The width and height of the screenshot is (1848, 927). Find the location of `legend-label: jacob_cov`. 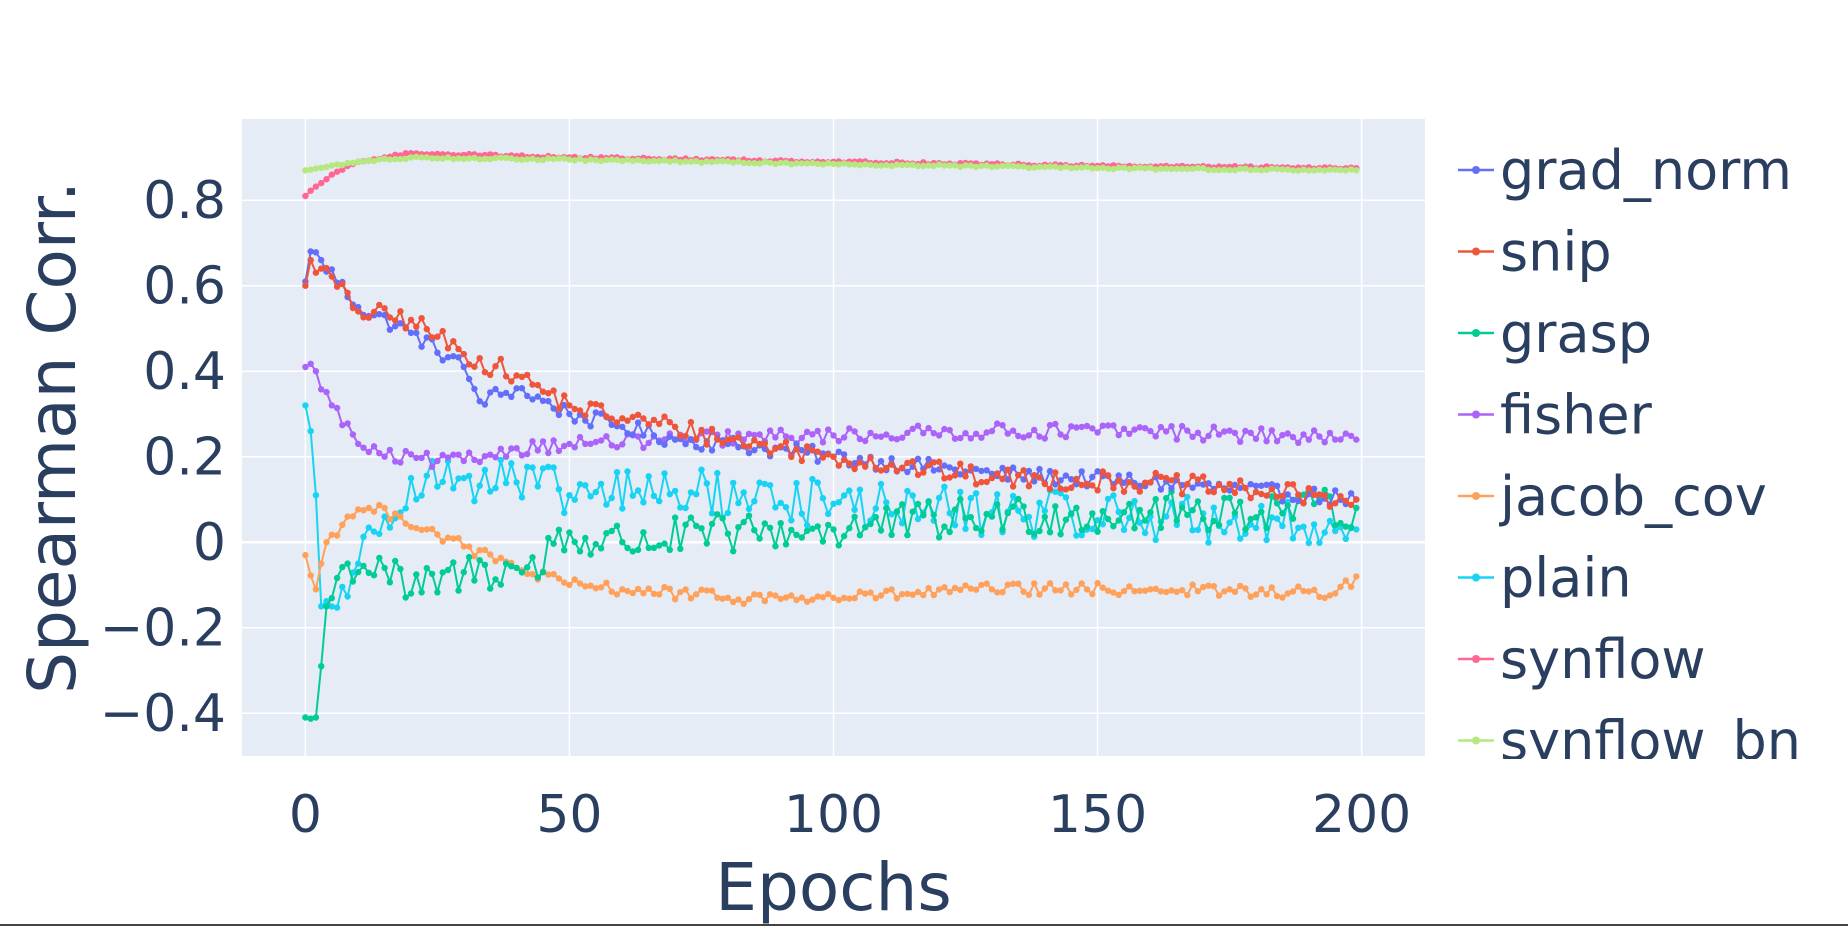

legend-label: jacob_cov is located at coordinates (1633, 496).